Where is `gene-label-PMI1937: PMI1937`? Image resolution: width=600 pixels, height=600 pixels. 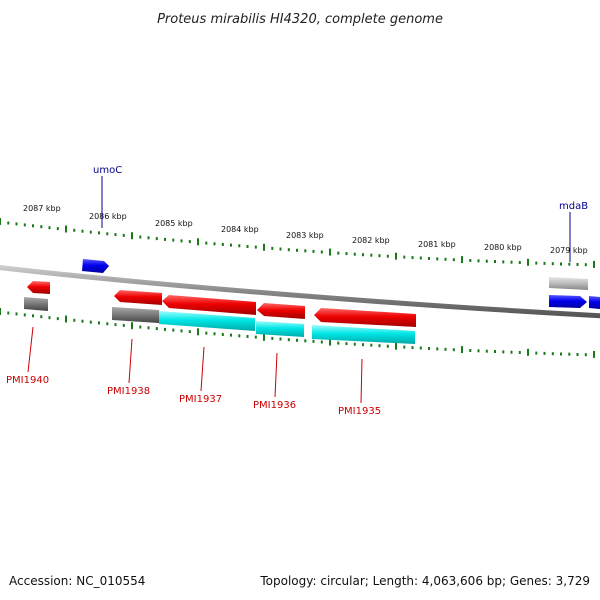 gene-label-PMI1937: PMI1937 is located at coordinates (200, 399).